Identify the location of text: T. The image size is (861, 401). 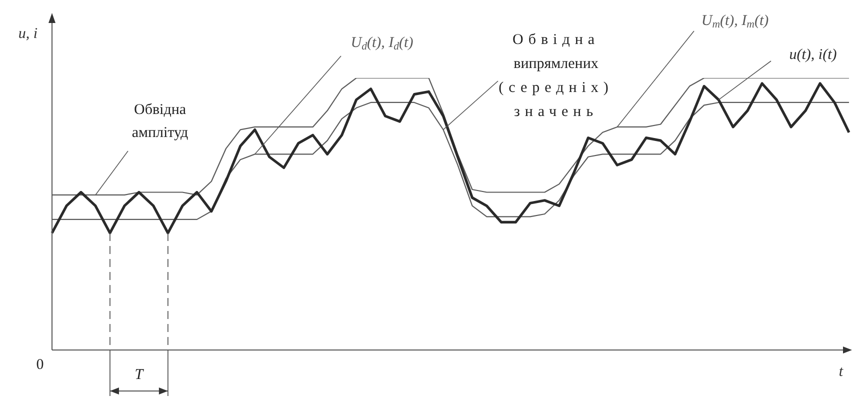
(139, 374).